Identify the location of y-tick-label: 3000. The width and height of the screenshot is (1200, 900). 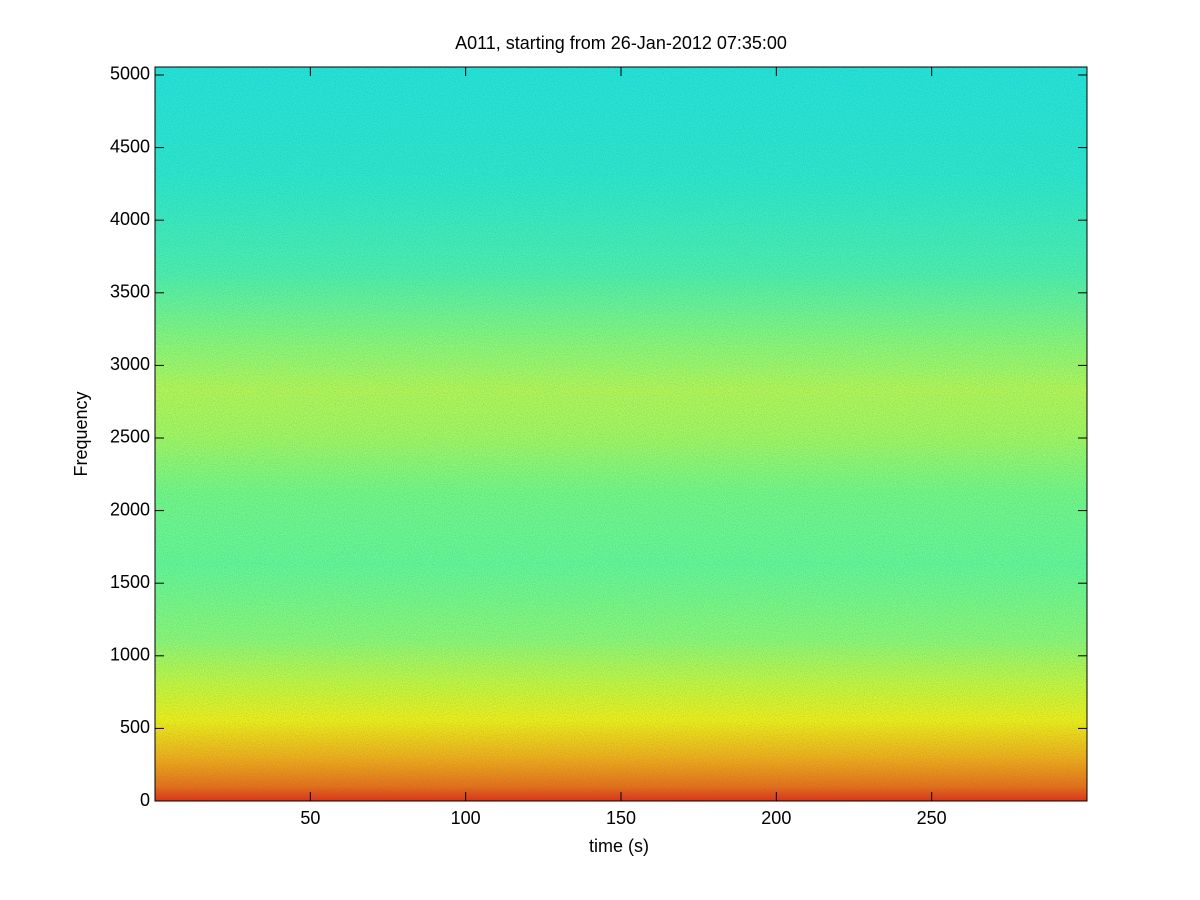
(130, 364).